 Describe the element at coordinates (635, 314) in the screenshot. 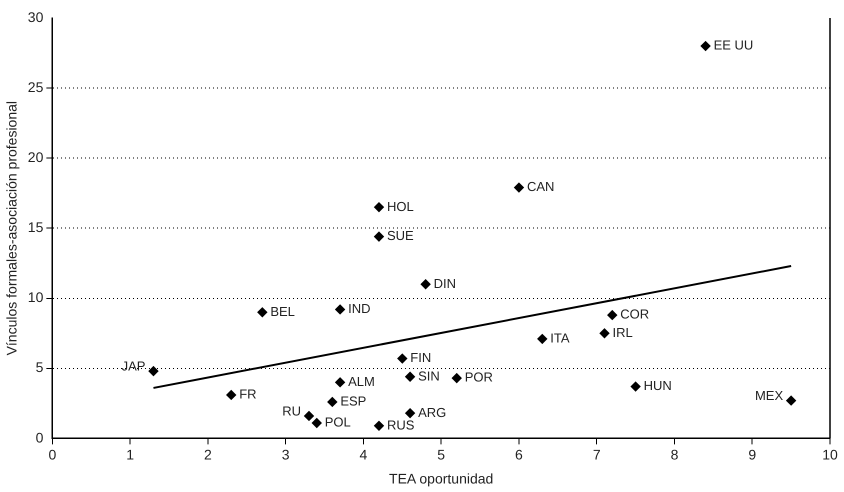

I see `annotation: COR` at that location.